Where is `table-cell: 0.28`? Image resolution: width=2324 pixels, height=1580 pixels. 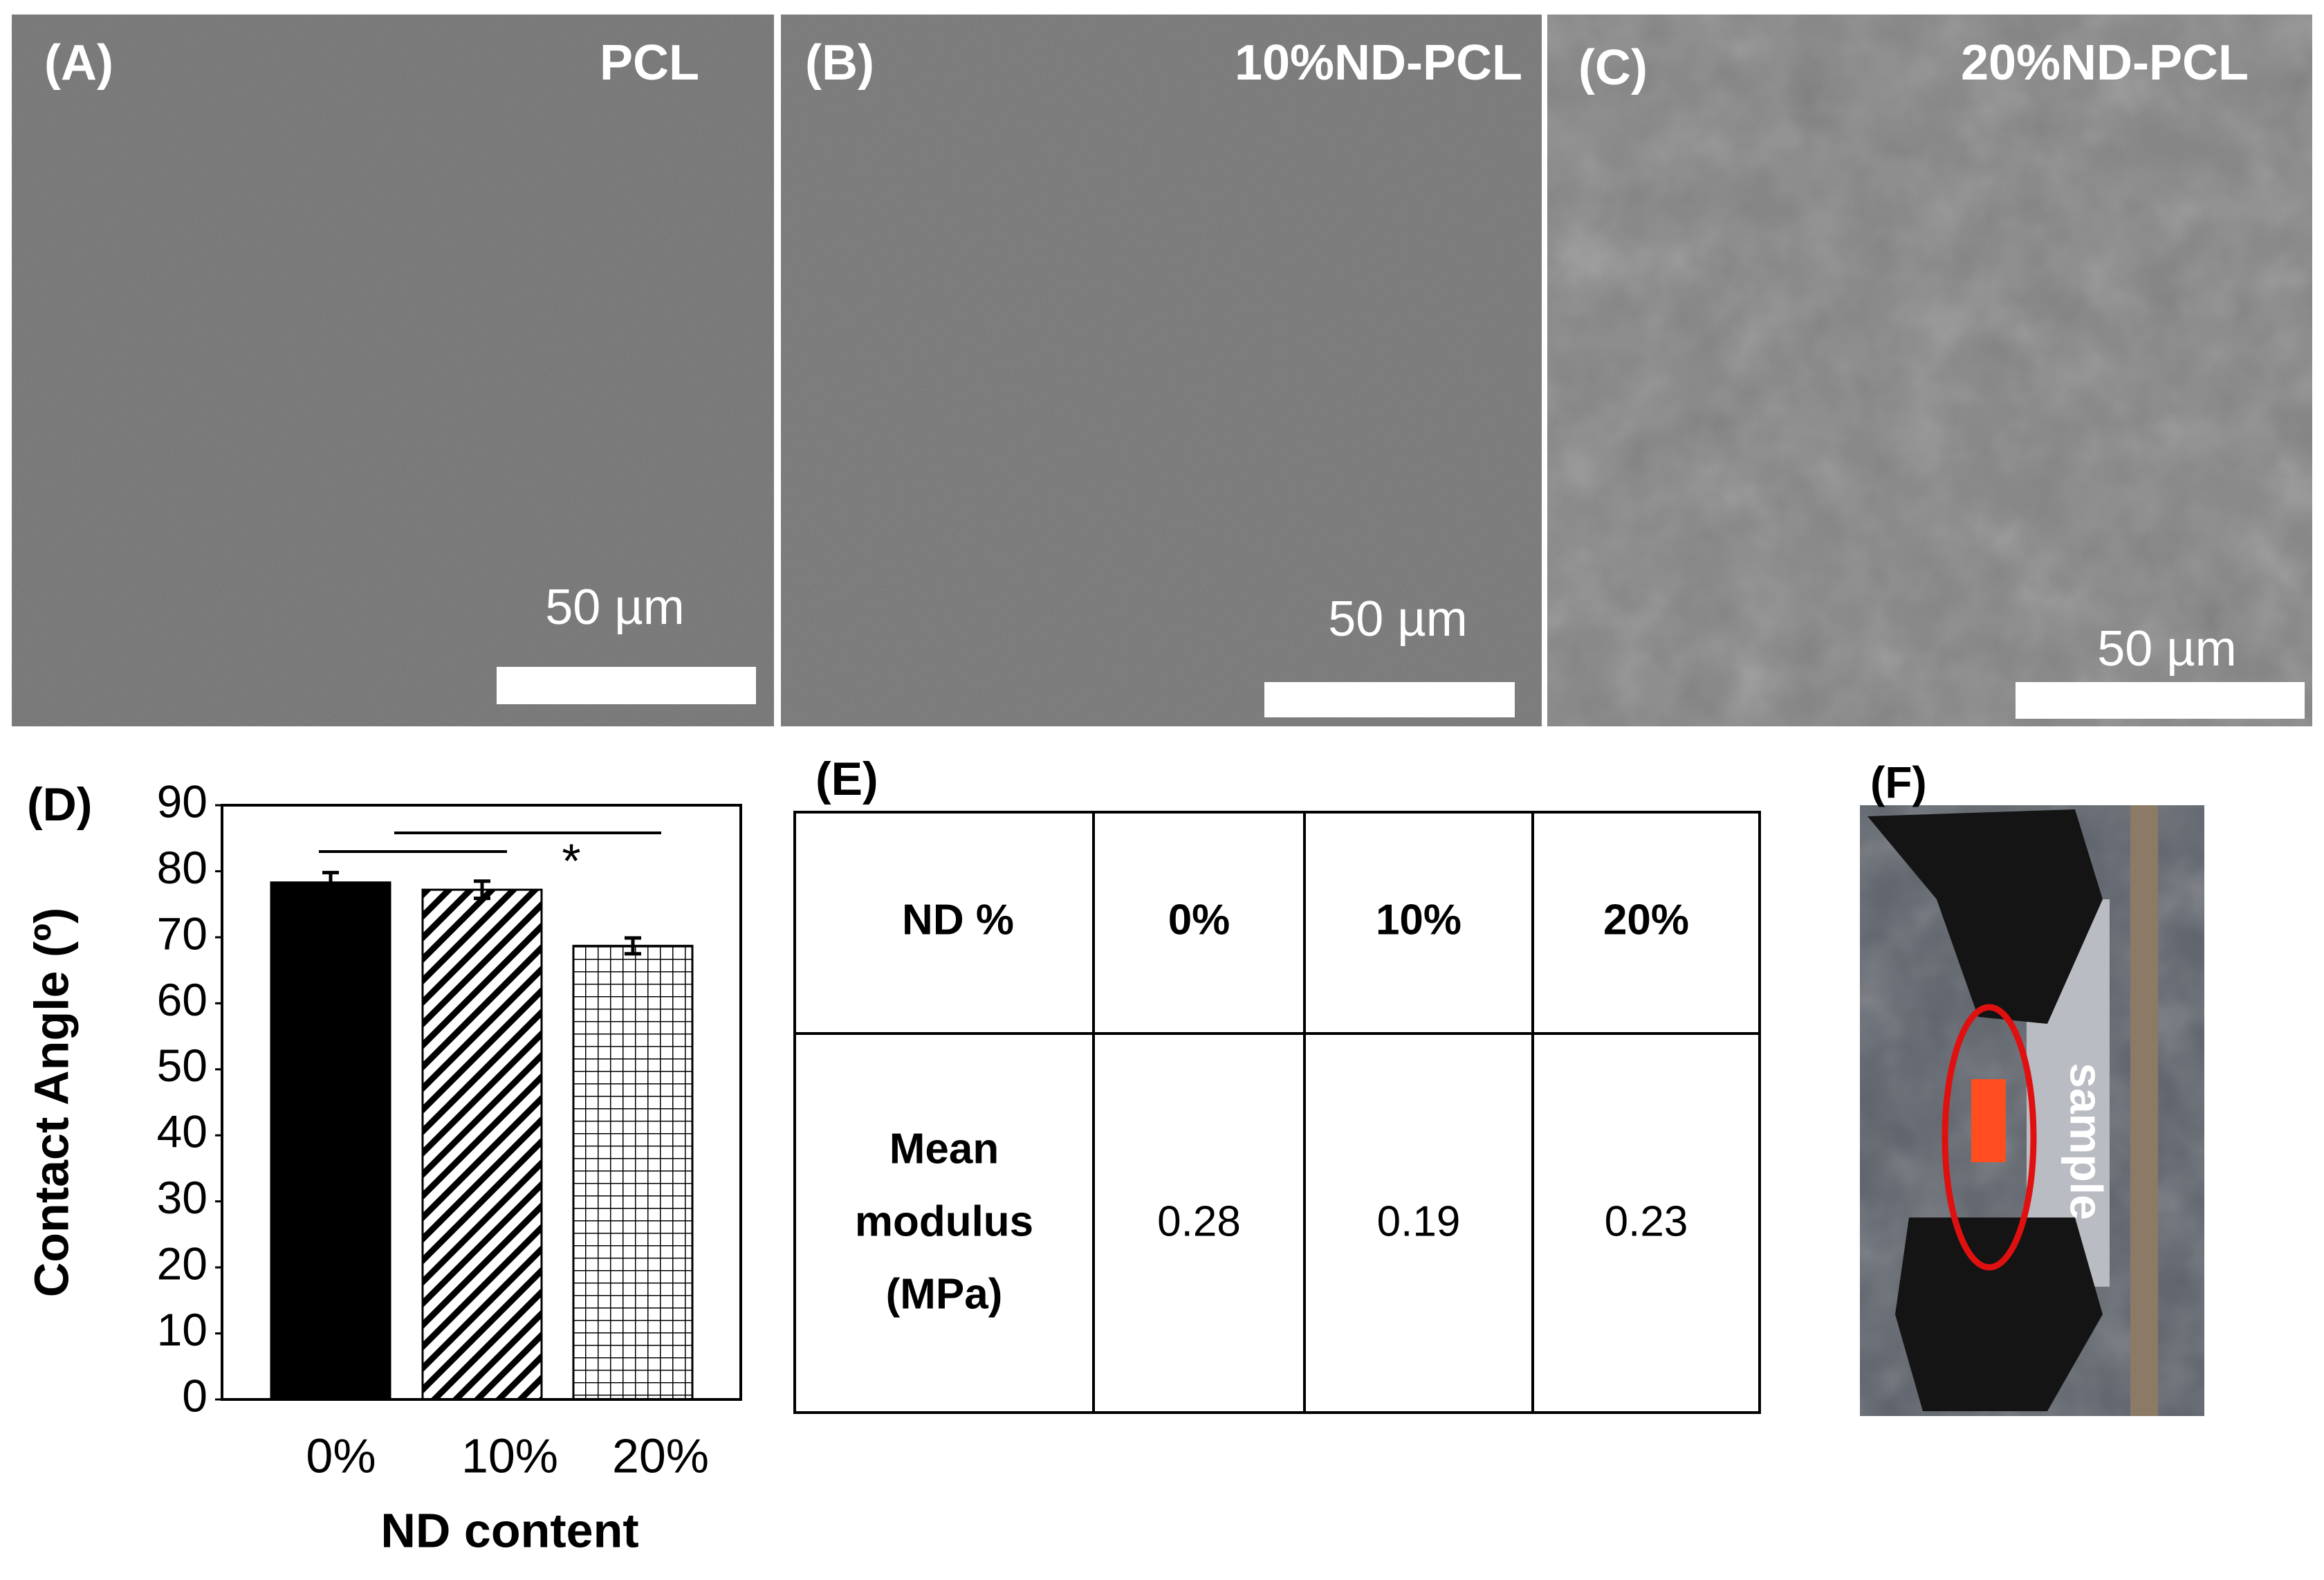 table-cell: 0.28 is located at coordinates (1199, 1221).